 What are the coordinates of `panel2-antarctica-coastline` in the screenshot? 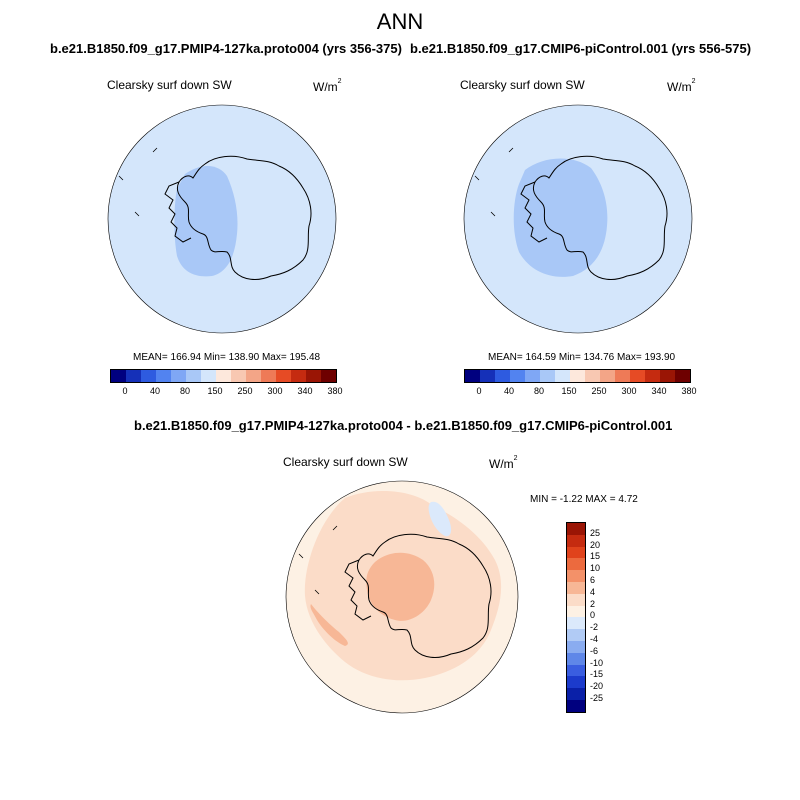 It's located at (600, 217).